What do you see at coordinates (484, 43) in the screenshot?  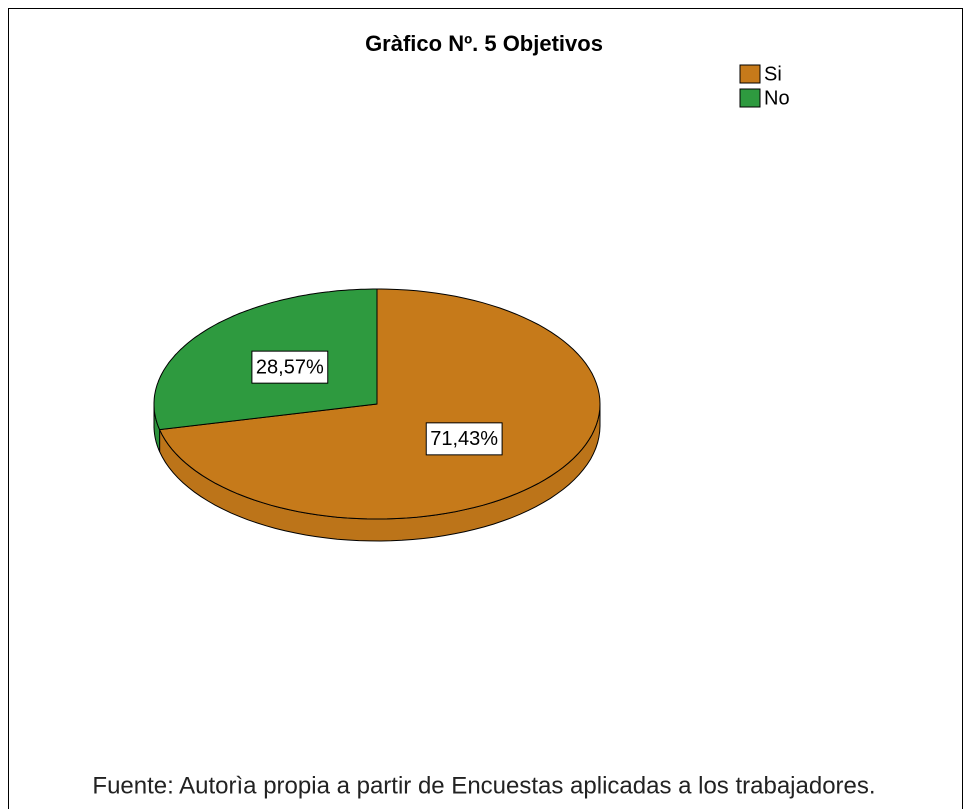 I see `chart-title: Gràfico Nº. 5 Objetivos` at bounding box center [484, 43].